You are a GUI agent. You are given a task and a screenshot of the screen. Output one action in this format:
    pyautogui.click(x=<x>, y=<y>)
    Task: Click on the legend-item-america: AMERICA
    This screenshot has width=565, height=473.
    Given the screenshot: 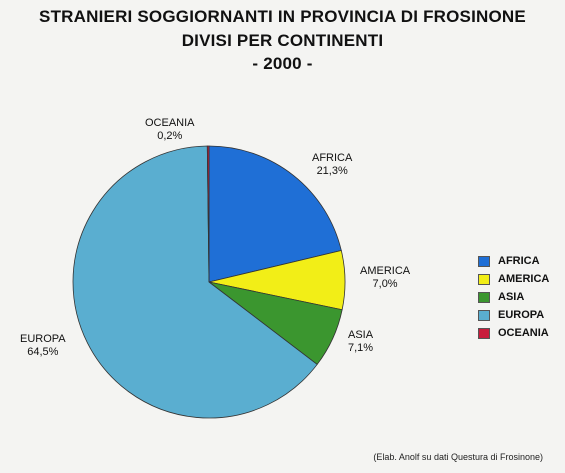 What is the action you would take?
    pyautogui.click(x=513, y=279)
    